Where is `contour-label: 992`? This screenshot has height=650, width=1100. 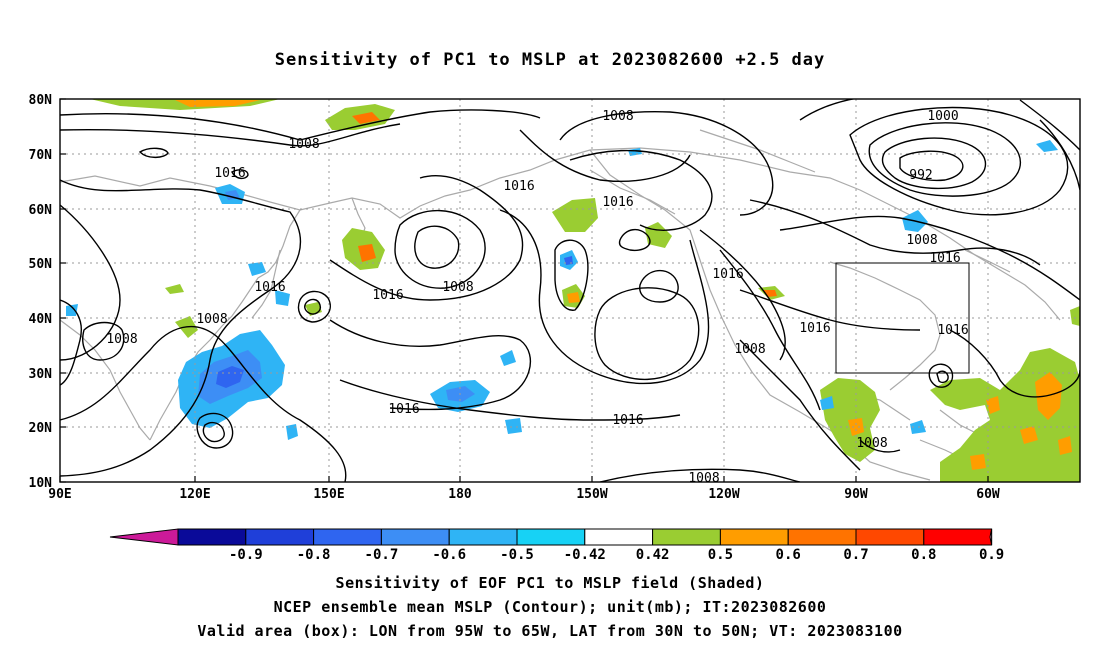 contour-label: 992 is located at coordinates (920, 175).